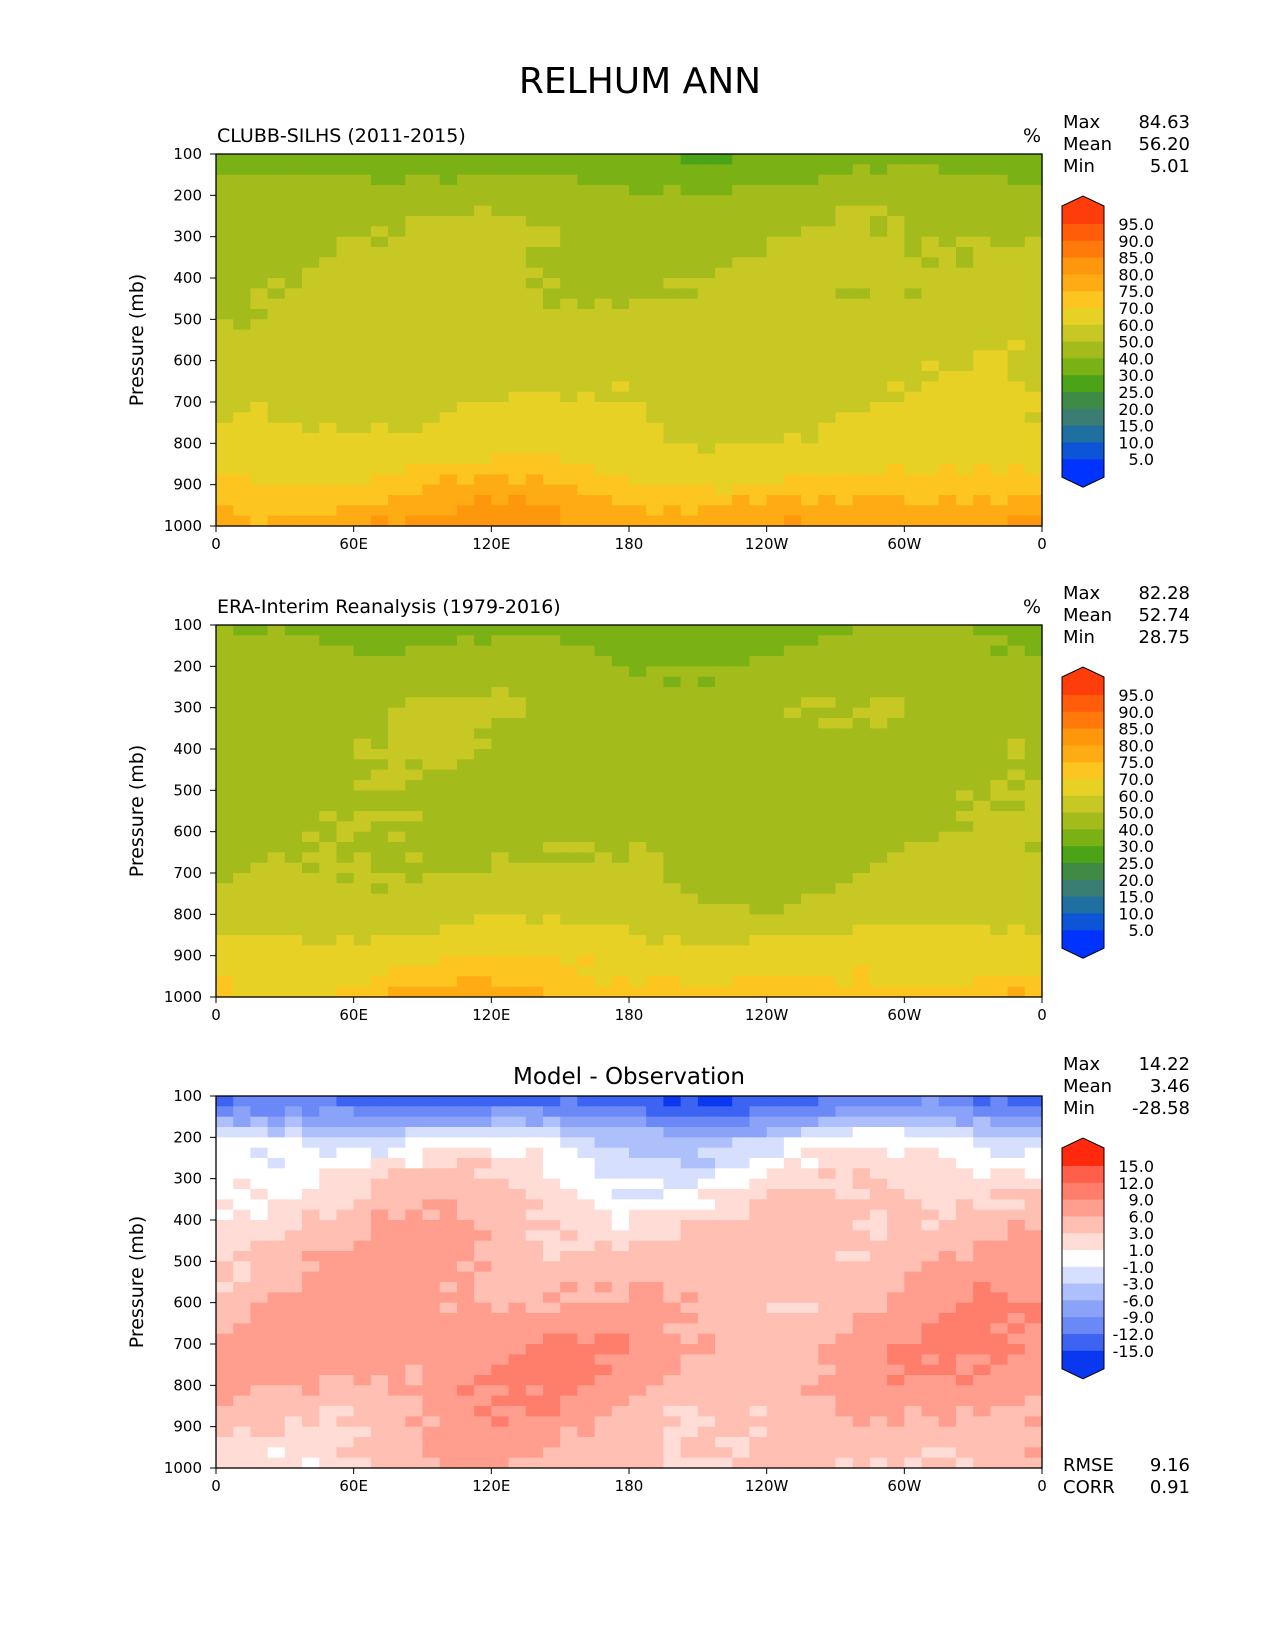 This screenshot has width=1275, height=1650. I want to click on y-tick-label: 600, so click(187, 361).